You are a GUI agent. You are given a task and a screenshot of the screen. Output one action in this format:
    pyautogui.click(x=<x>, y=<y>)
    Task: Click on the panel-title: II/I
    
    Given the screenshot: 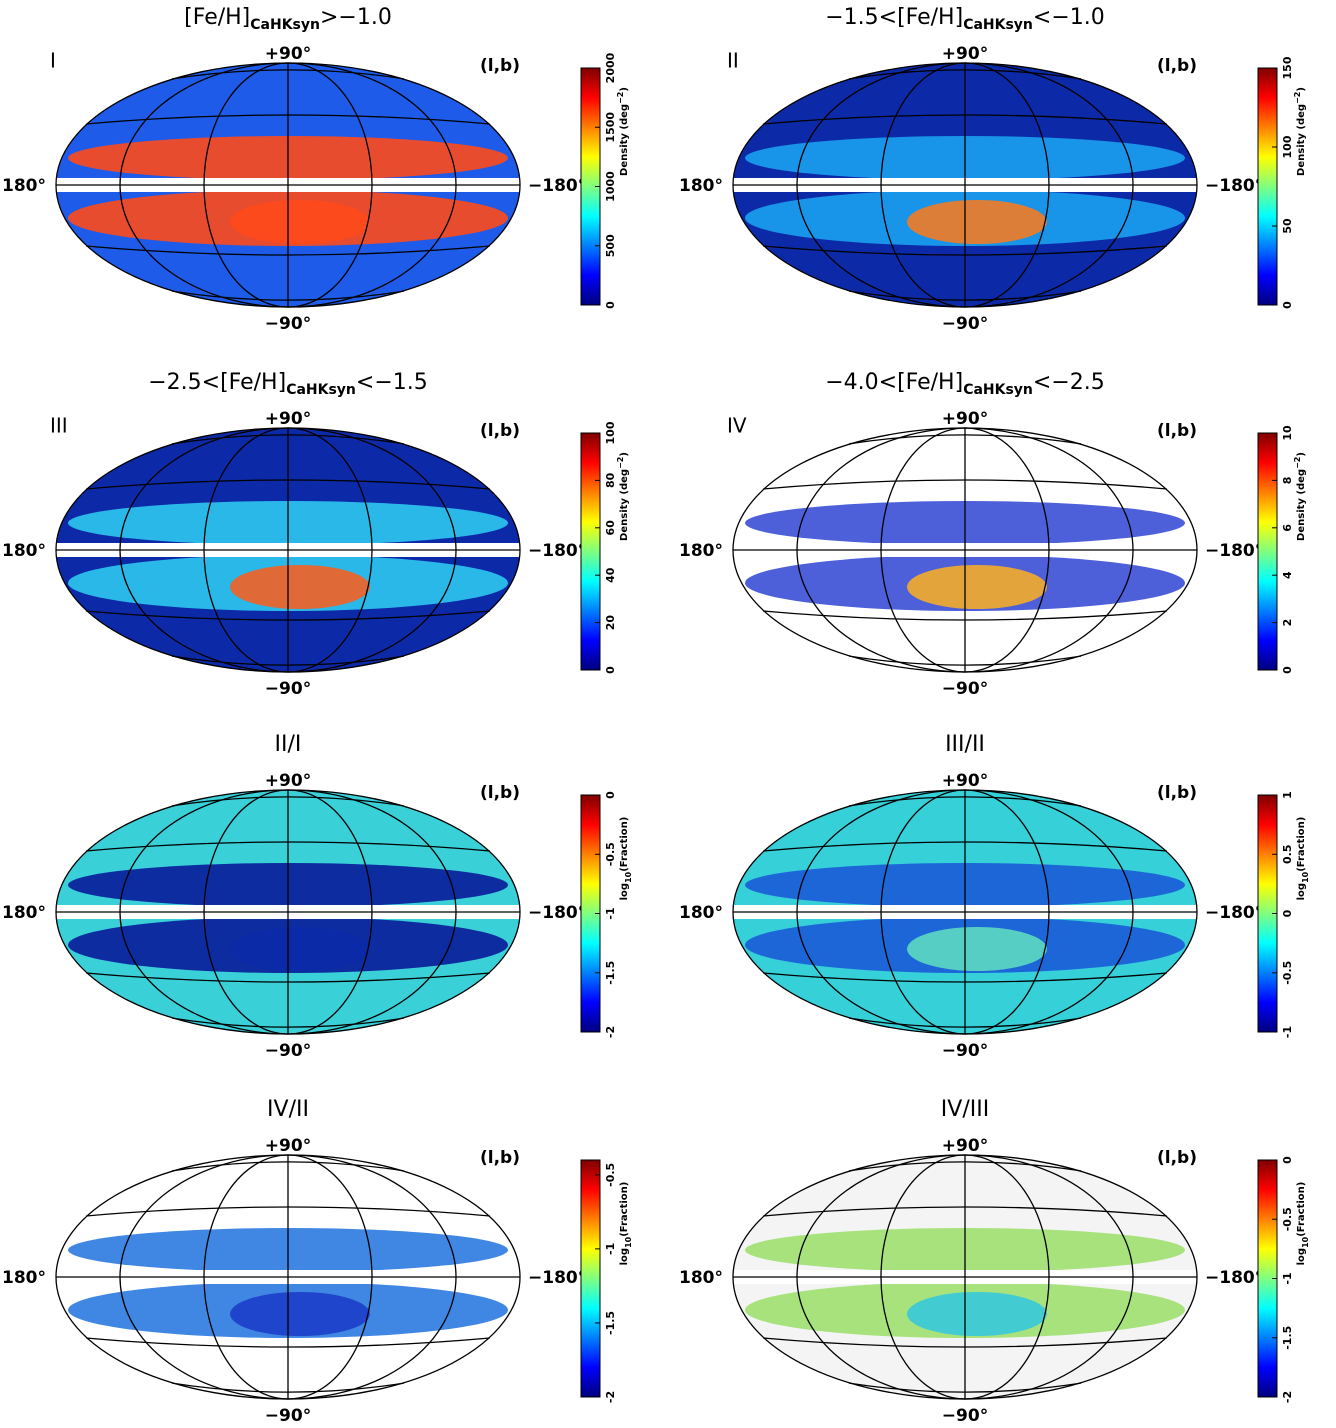 What is the action you would take?
    pyautogui.click(x=288, y=744)
    